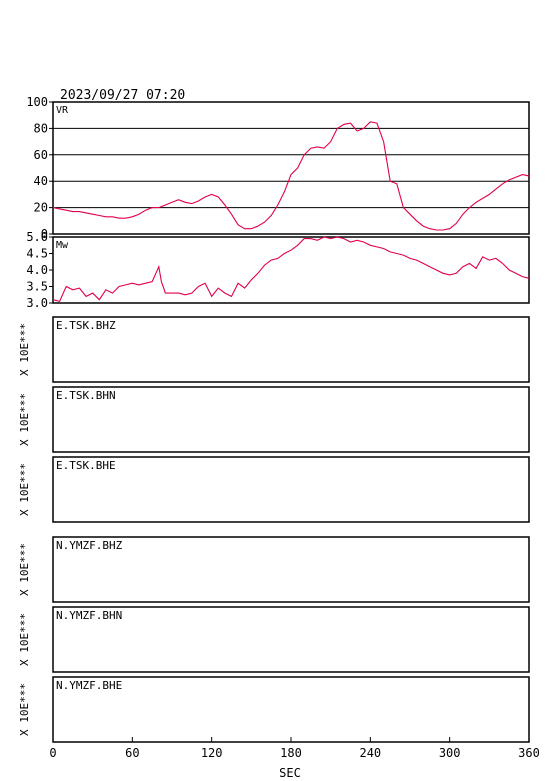 This screenshot has height=781, width=554. I want to click on trace-panel: E.TSK.BHE X 10E***, so click(274, 489).